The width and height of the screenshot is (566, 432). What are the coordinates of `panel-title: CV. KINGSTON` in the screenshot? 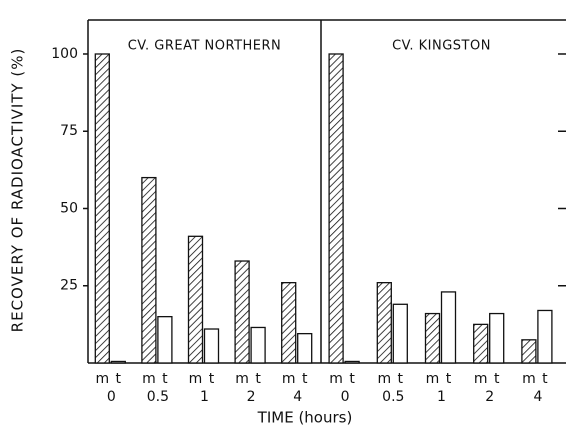 It's located at (441, 46).